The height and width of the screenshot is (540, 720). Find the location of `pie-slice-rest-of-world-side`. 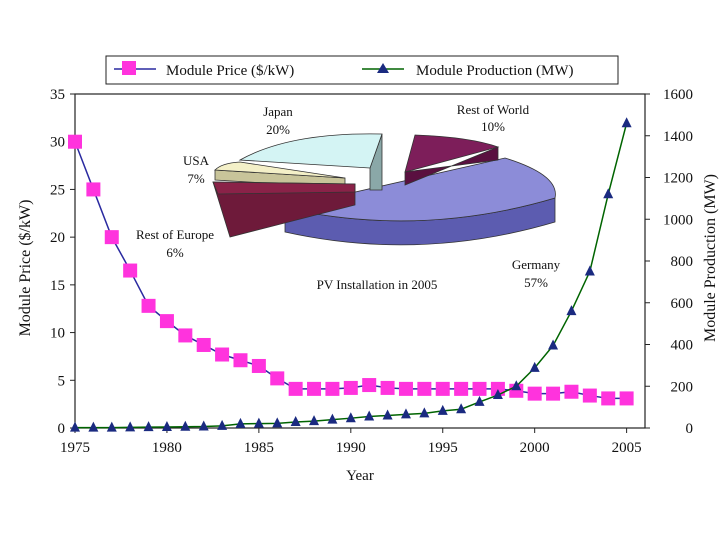

pie-slice-rest-of-world-side is located at coordinates (451, 166).